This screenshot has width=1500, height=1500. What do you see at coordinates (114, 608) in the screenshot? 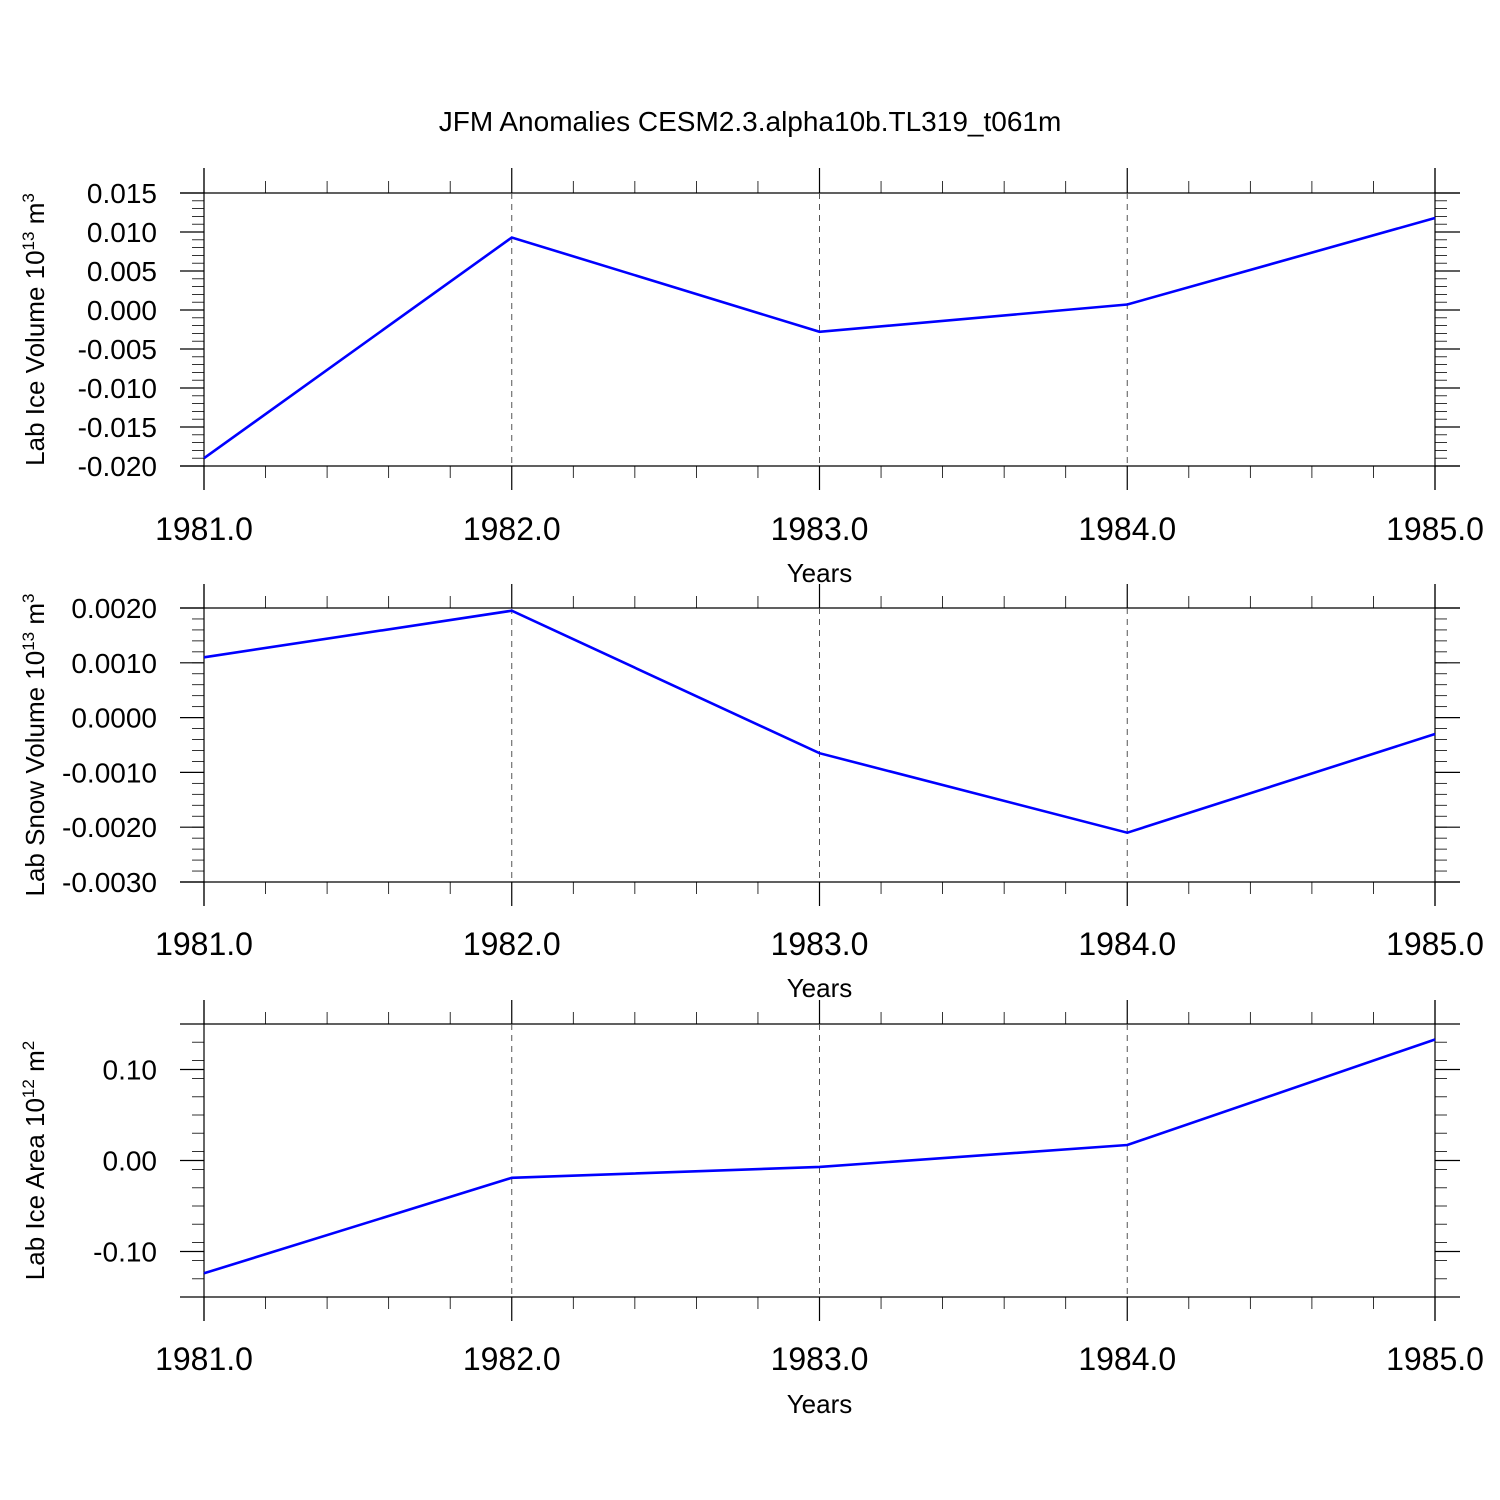
I see `y-tick-label: 0.0020` at bounding box center [114, 608].